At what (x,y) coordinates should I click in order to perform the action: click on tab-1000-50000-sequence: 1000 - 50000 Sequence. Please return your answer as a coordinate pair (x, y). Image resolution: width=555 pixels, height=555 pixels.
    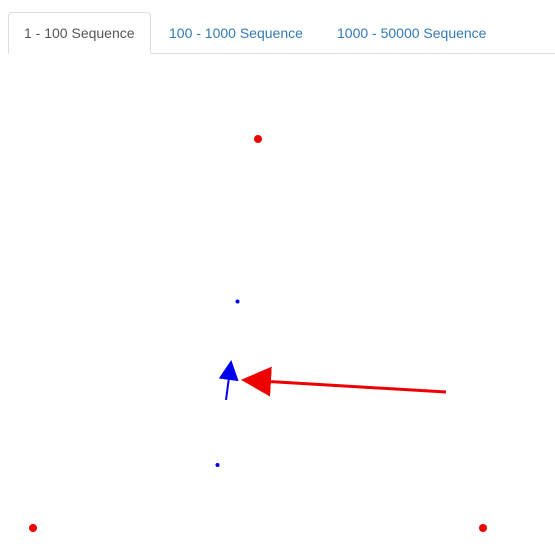
    Looking at the image, I should click on (412, 33).